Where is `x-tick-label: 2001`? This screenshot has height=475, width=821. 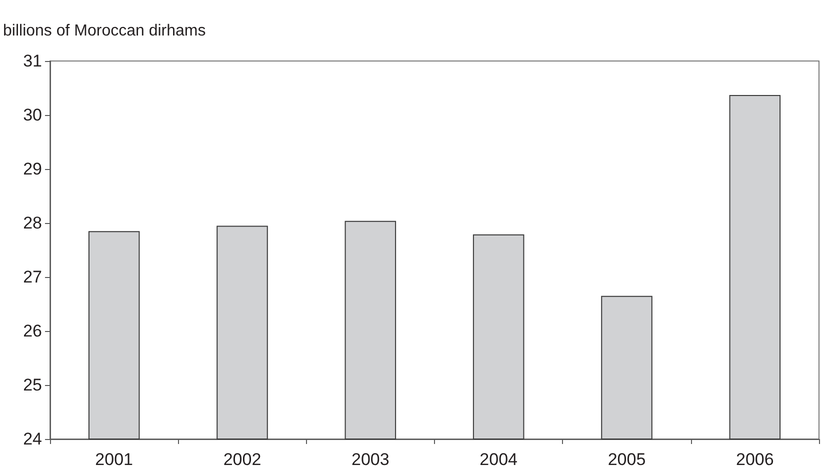
x-tick-label: 2001 is located at coordinates (114, 459).